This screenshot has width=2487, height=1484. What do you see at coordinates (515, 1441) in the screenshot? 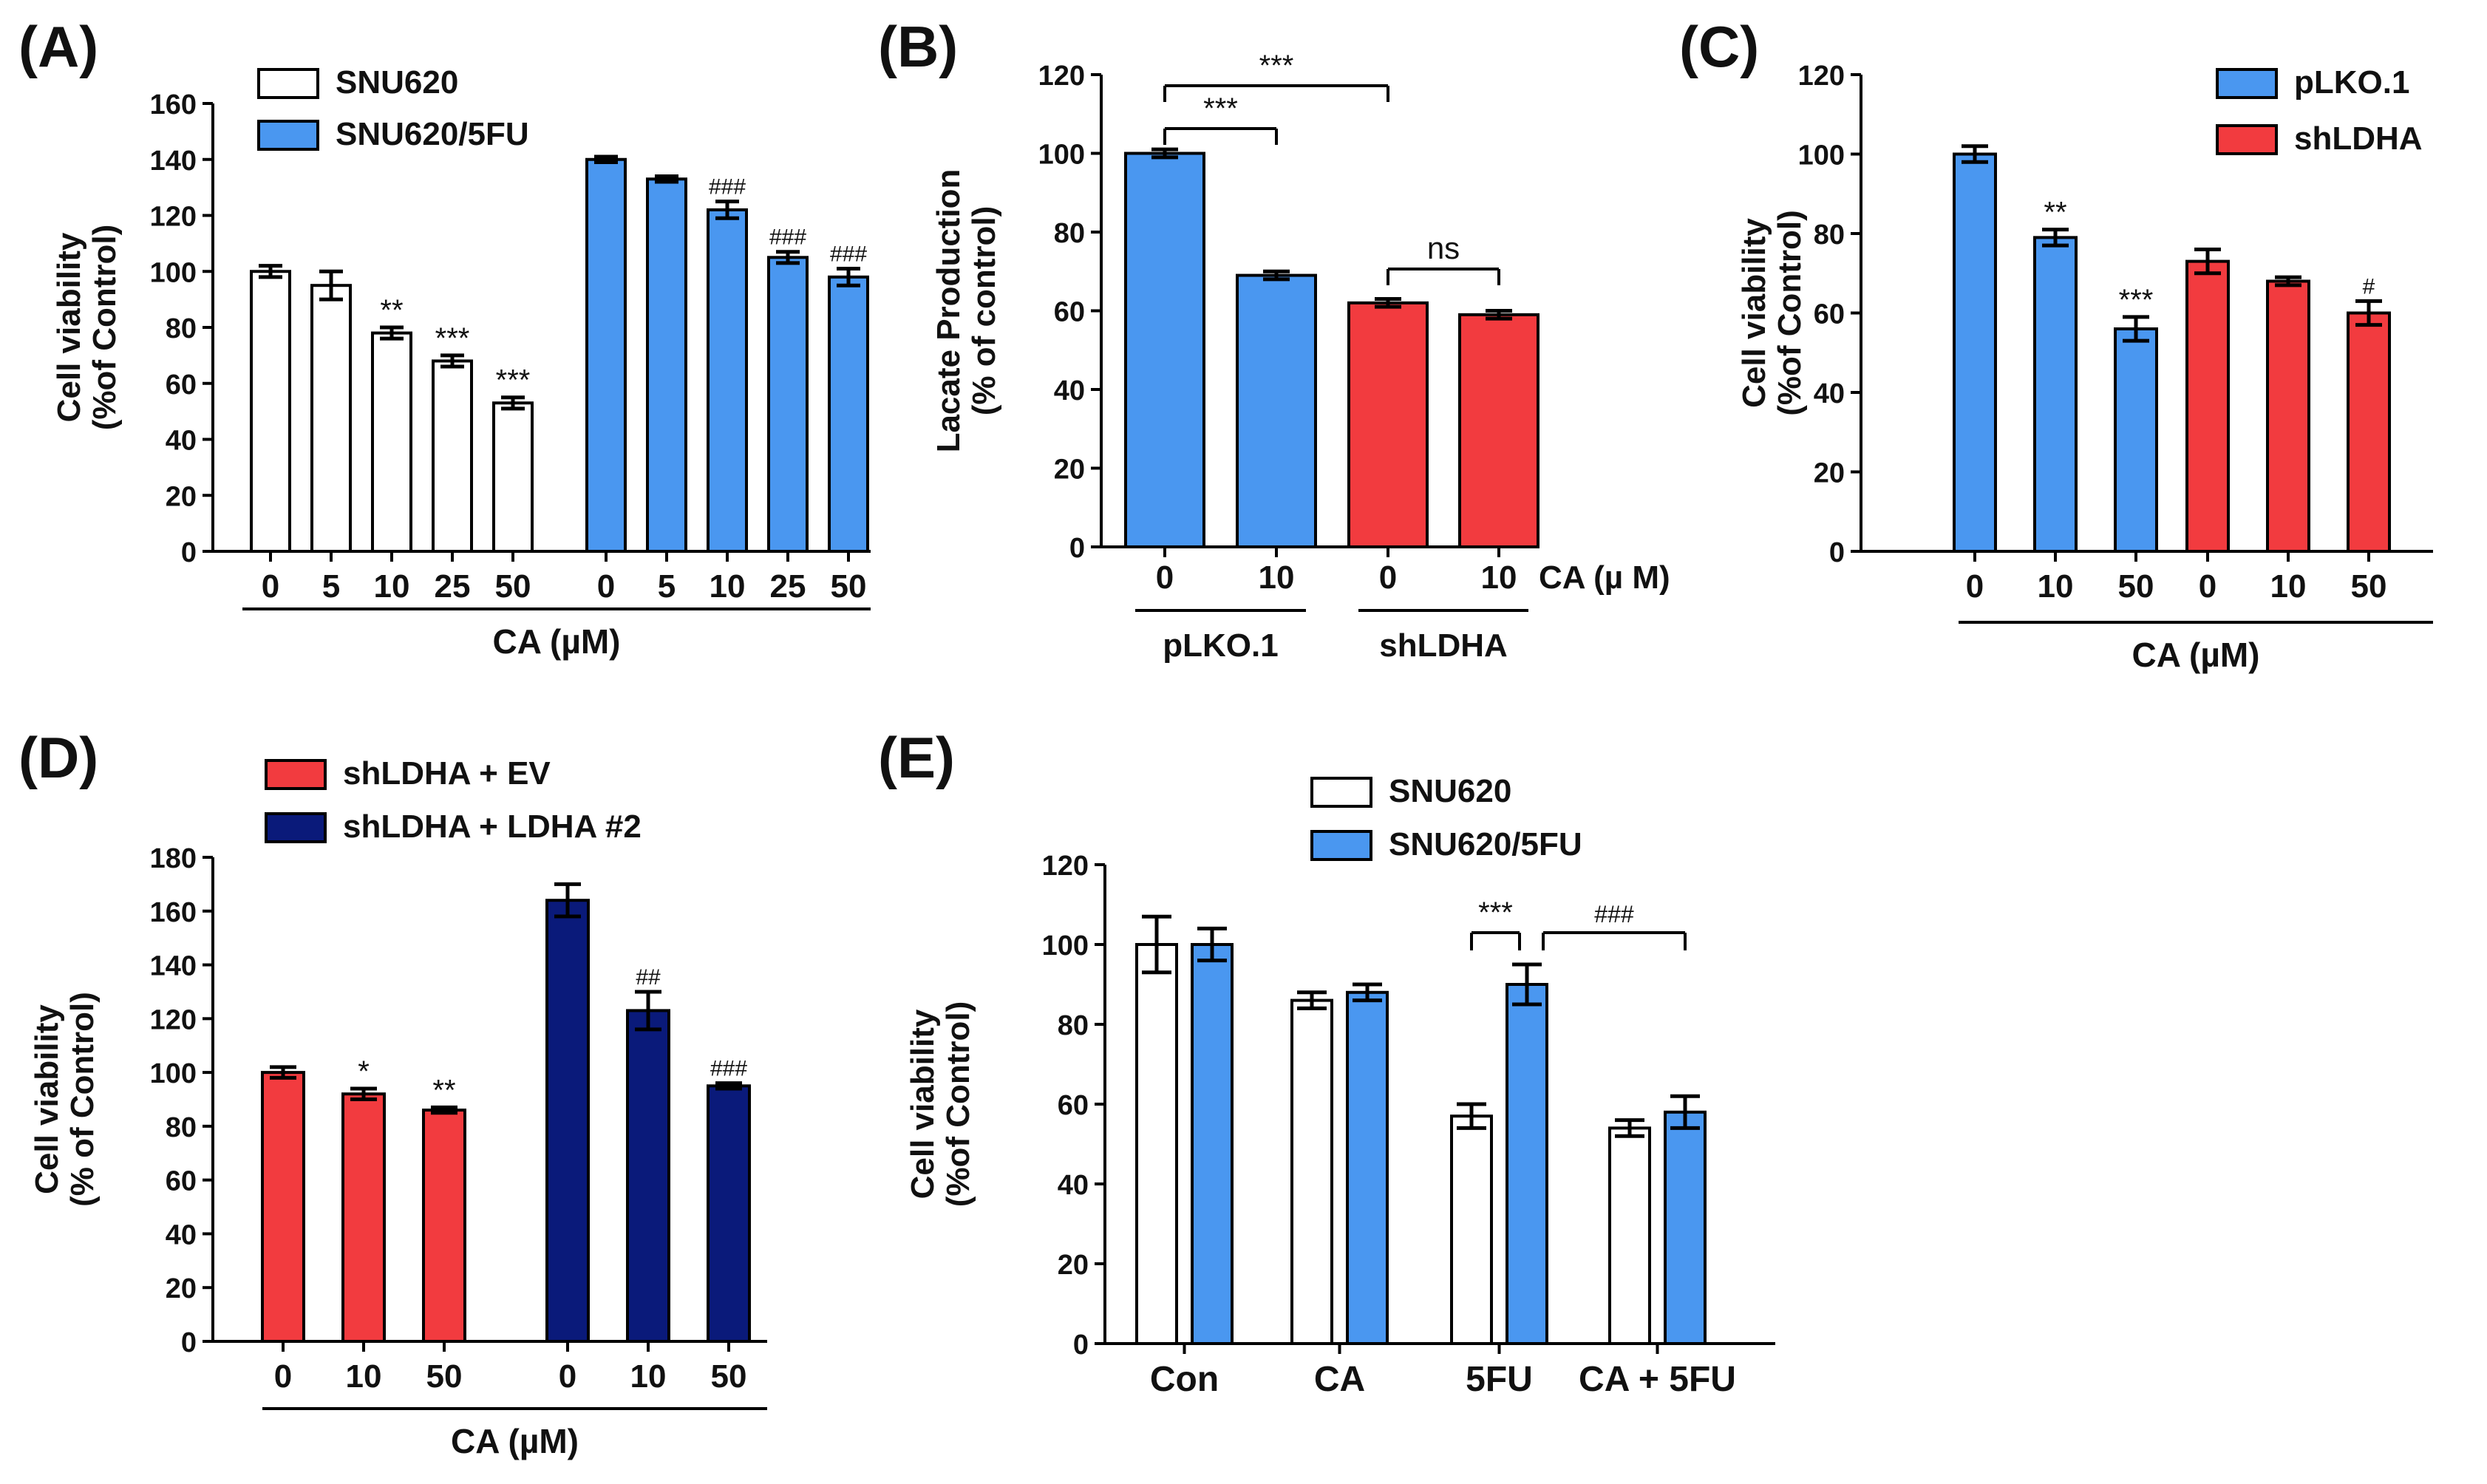
I see `x-axis-title: CA (µM)` at bounding box center [515, 1441].